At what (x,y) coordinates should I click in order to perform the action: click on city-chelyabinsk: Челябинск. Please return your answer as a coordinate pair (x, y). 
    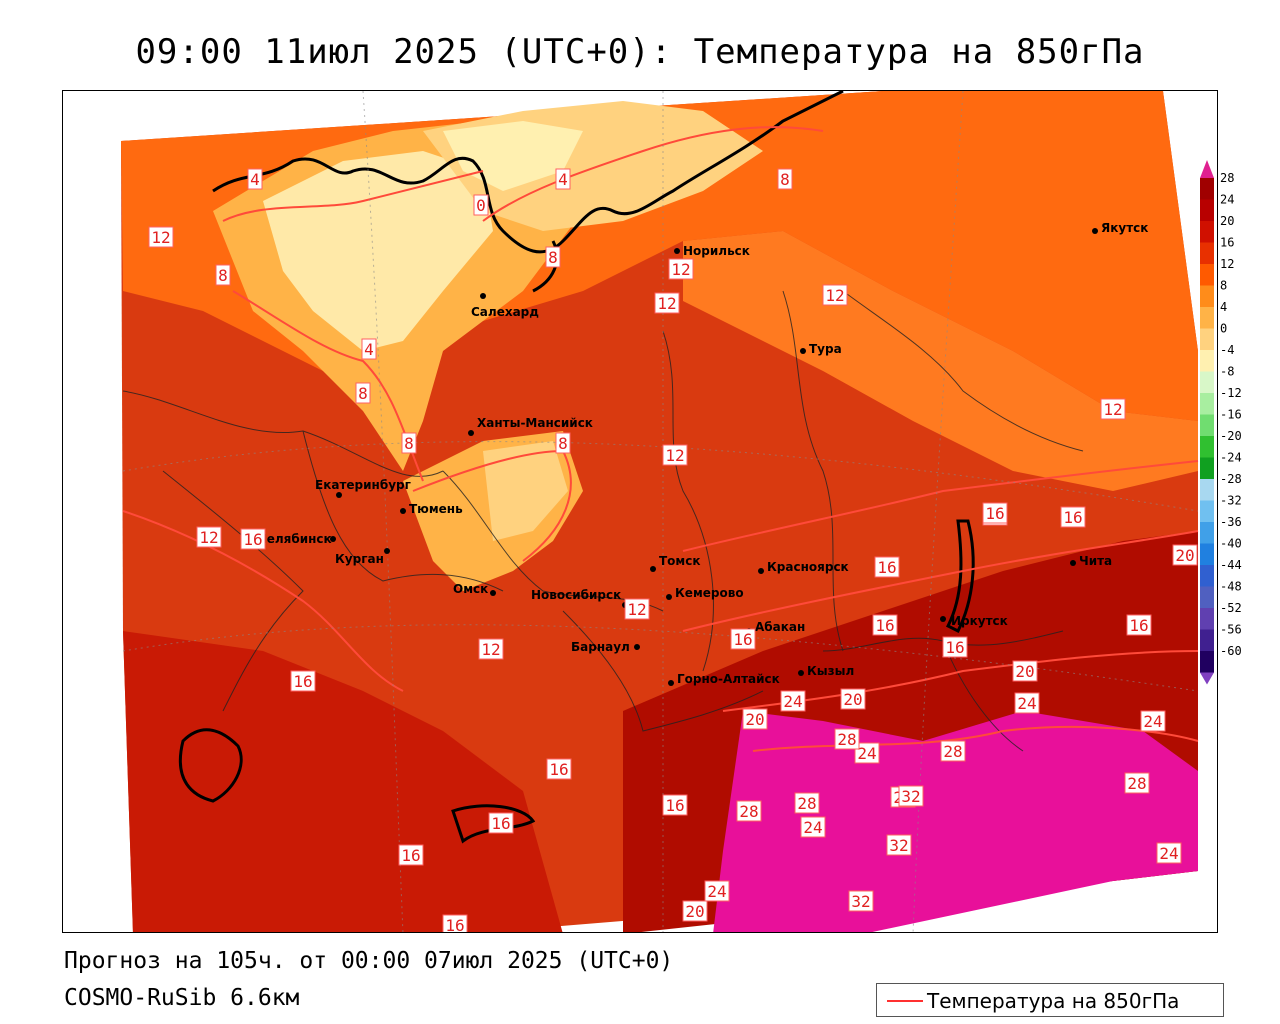
    Looking at the image, I should click on (296, 539).